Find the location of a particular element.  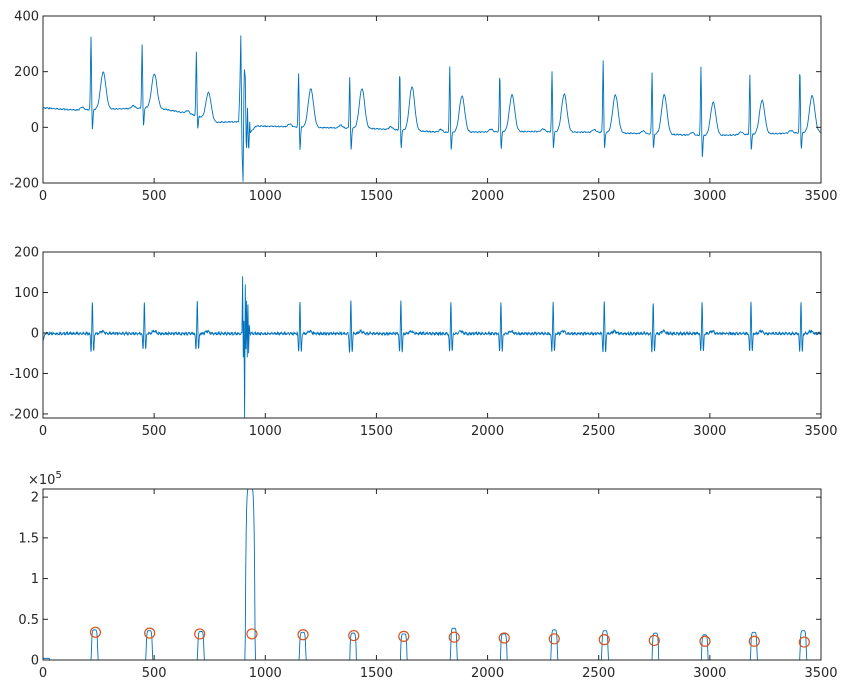

y-tick-label: 400 is located at coordinates (26, 17).